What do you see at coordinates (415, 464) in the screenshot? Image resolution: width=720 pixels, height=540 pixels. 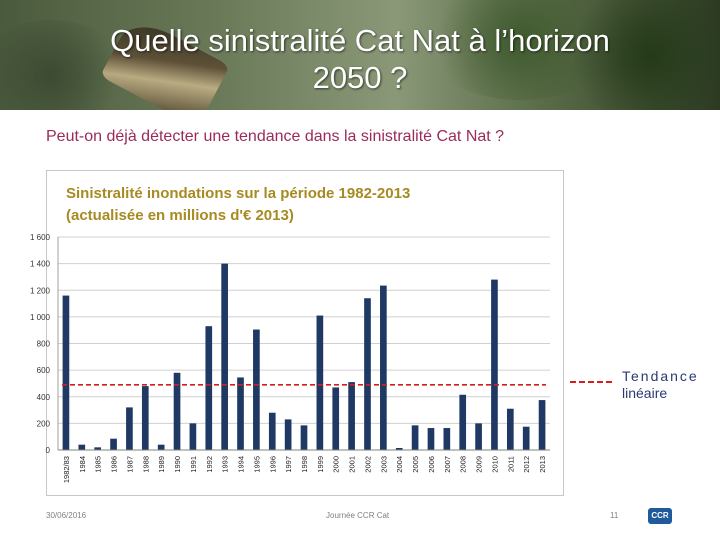 I see `x-tick-label: 2005` at bounding box center [415, 464].